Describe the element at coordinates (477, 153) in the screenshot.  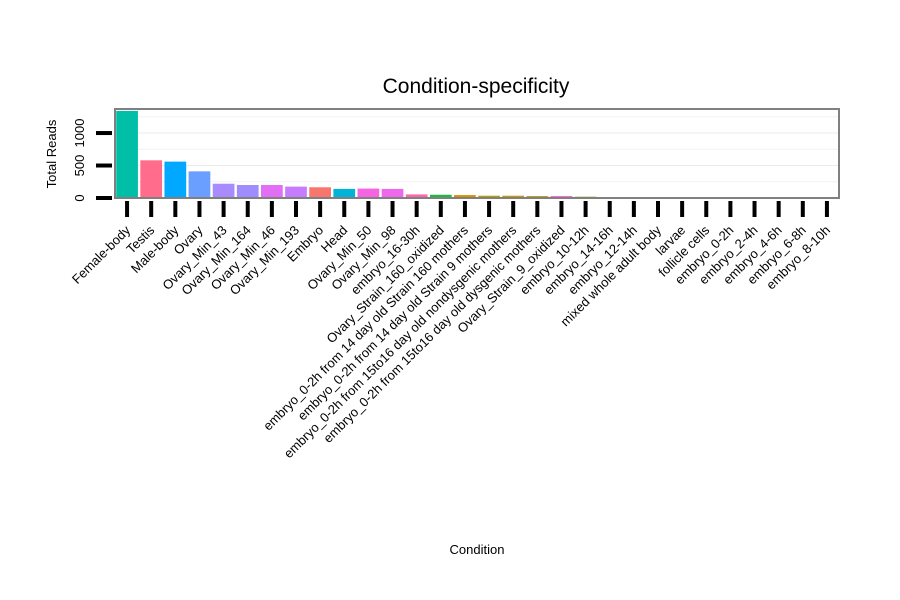
I see `plot-frame` at that location.